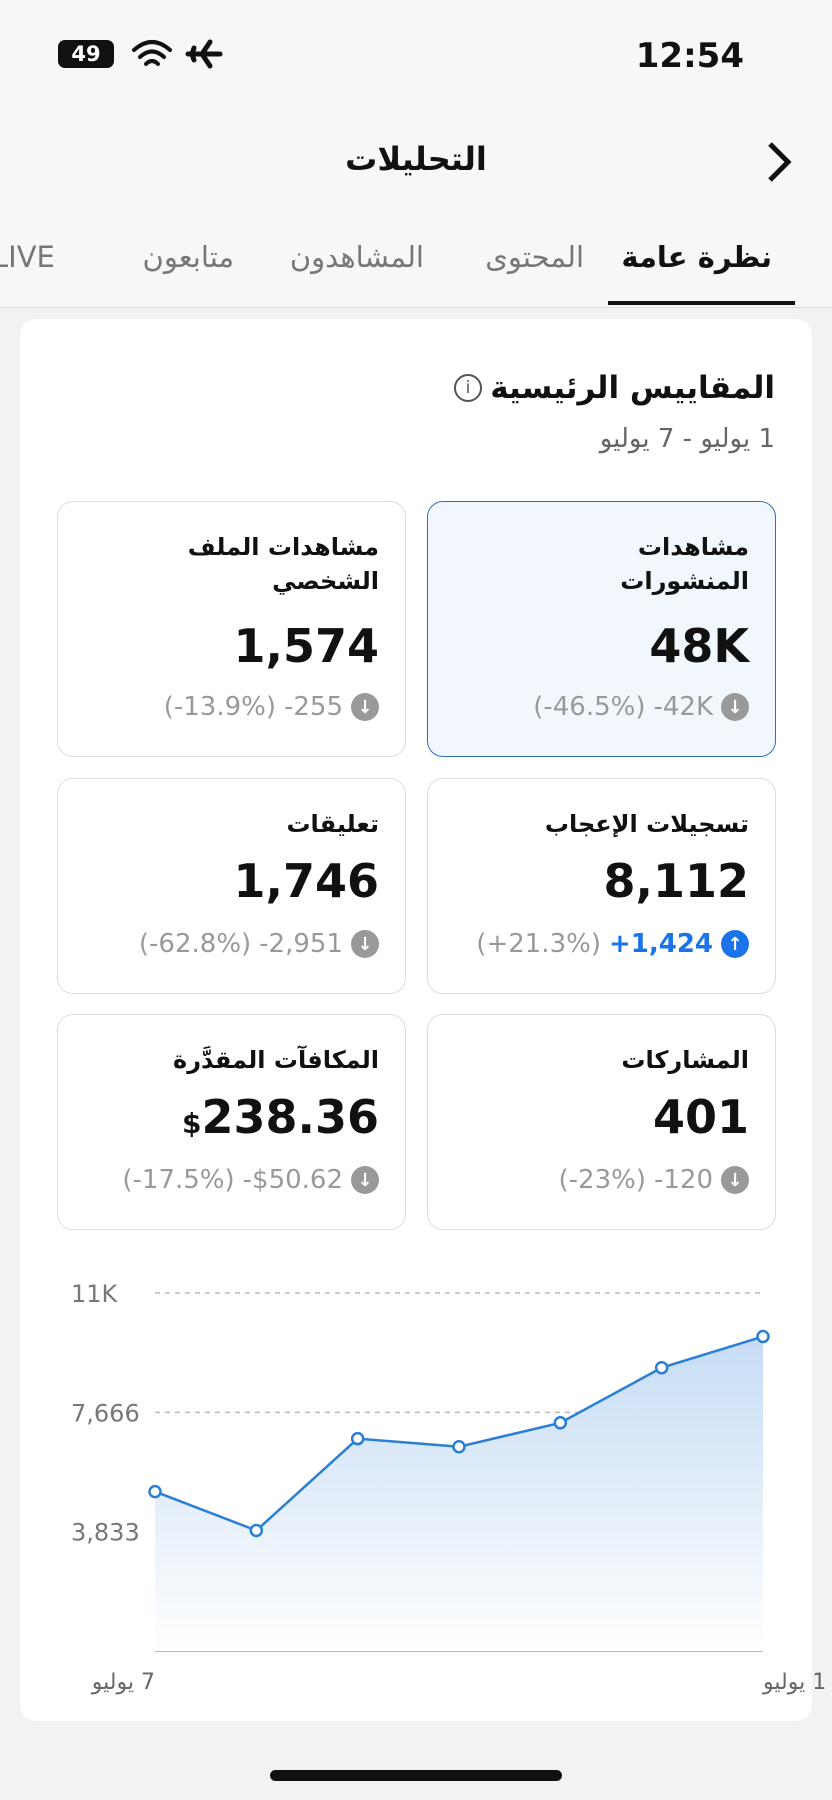  Describe the element at coordinates (192, 1123) in the screenshot. I see `metric-unit: $` at that location.